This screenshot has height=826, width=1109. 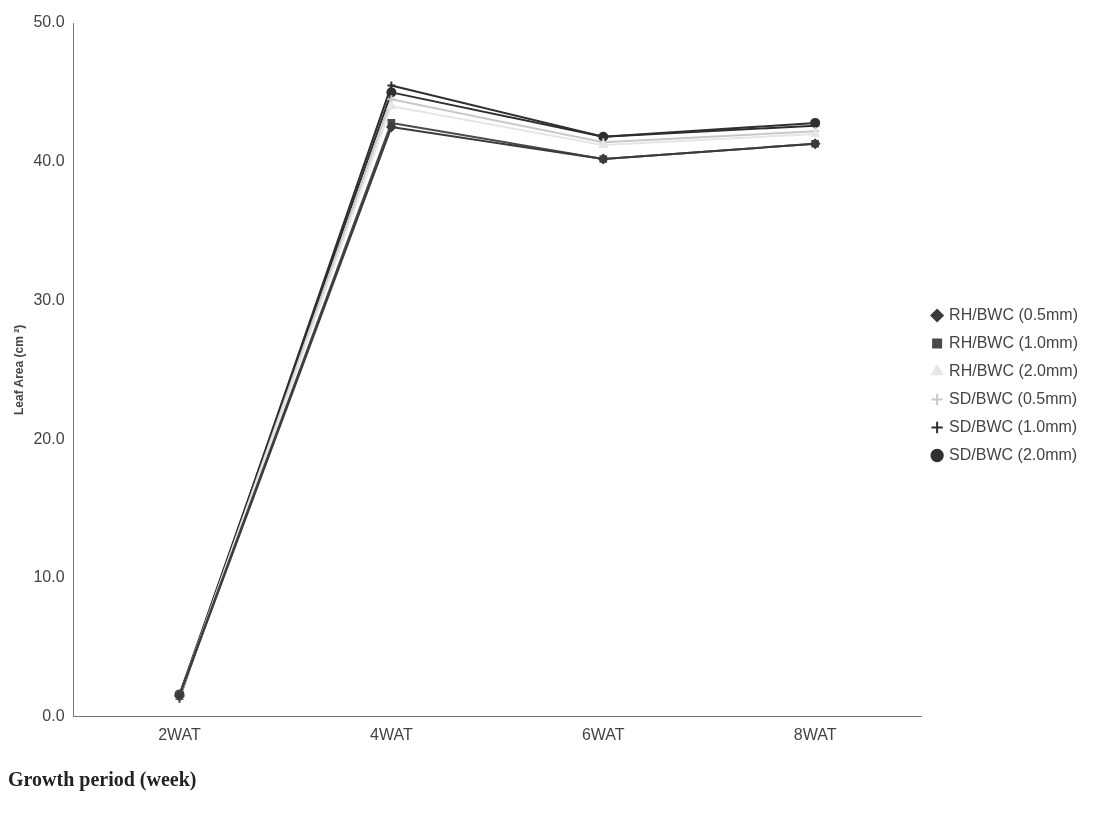 I want to click on y-tick-label: 0.0, so click(x=53, y=716).